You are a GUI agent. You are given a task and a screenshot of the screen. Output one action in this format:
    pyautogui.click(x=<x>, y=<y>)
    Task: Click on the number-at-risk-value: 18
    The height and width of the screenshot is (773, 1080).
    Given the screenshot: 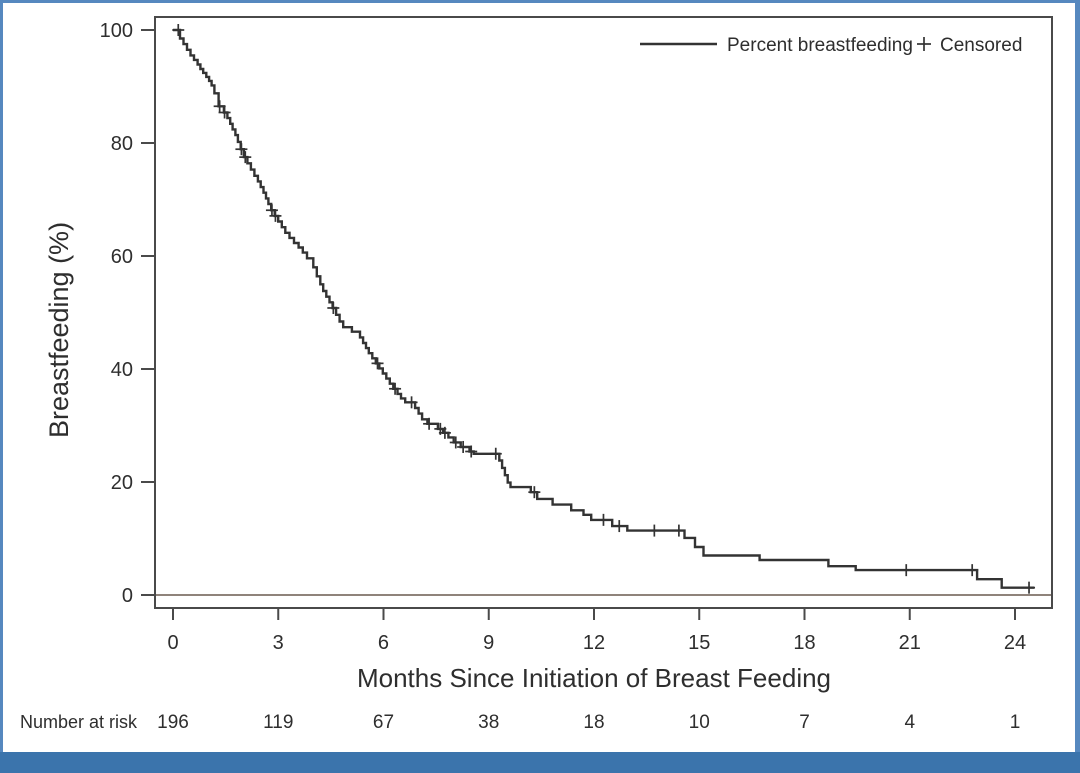 What is the action you would take?
    pyautogui.click(x=593, y=722)
    